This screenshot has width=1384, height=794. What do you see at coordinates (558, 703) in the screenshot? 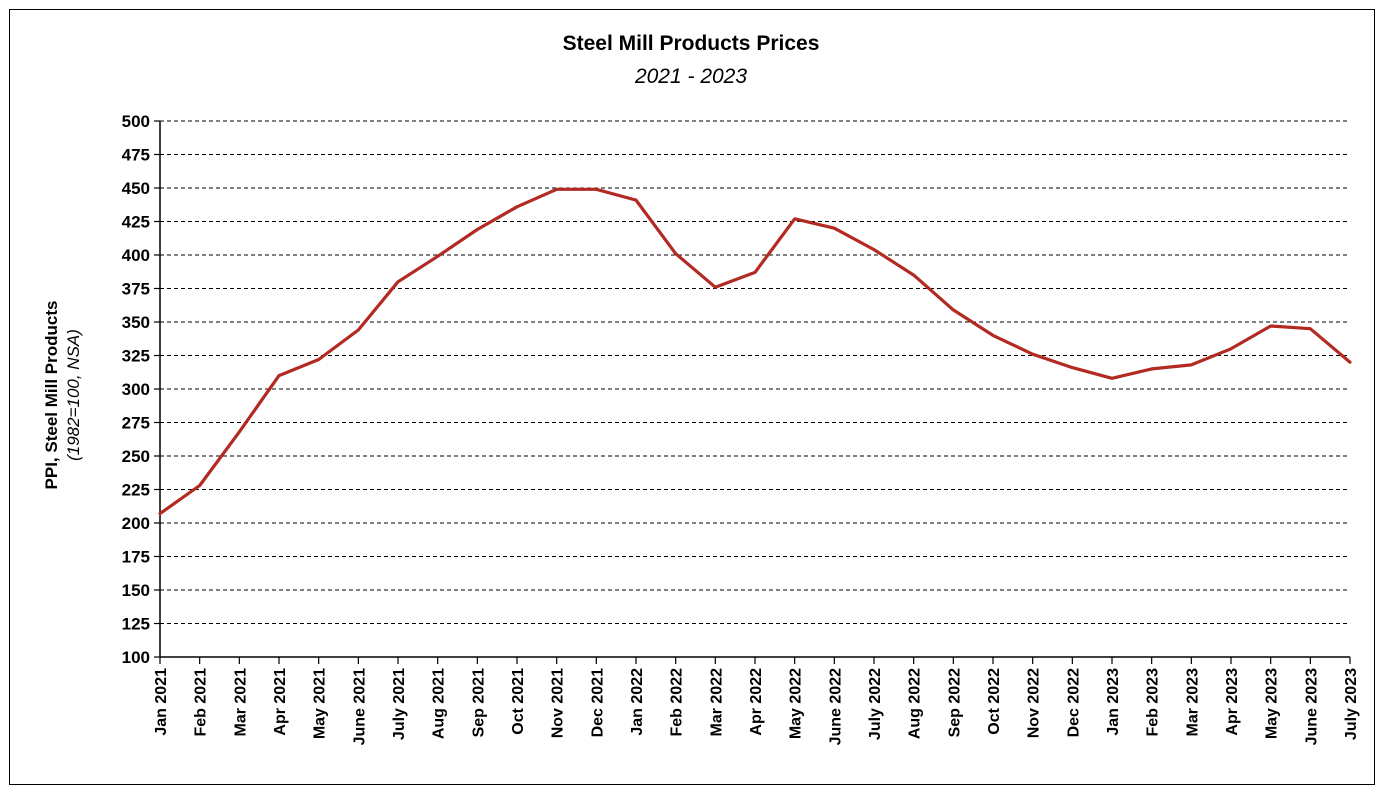
I see `x-tick-label: Nov 2021` at bounding box center [558, 703].